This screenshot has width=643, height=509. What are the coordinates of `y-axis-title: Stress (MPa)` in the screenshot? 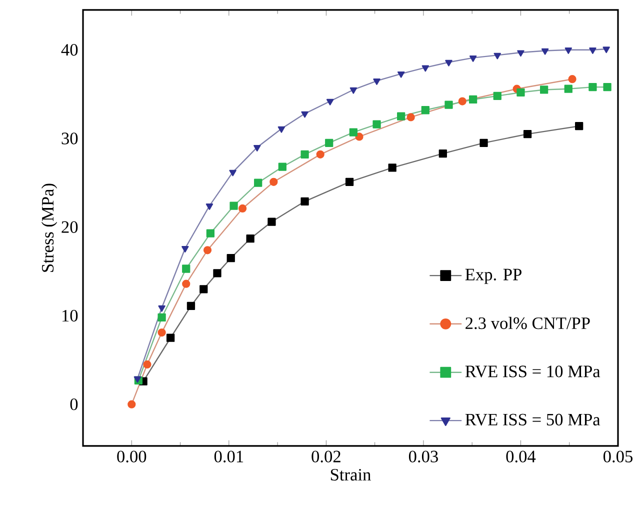 It's located at (49, 228).